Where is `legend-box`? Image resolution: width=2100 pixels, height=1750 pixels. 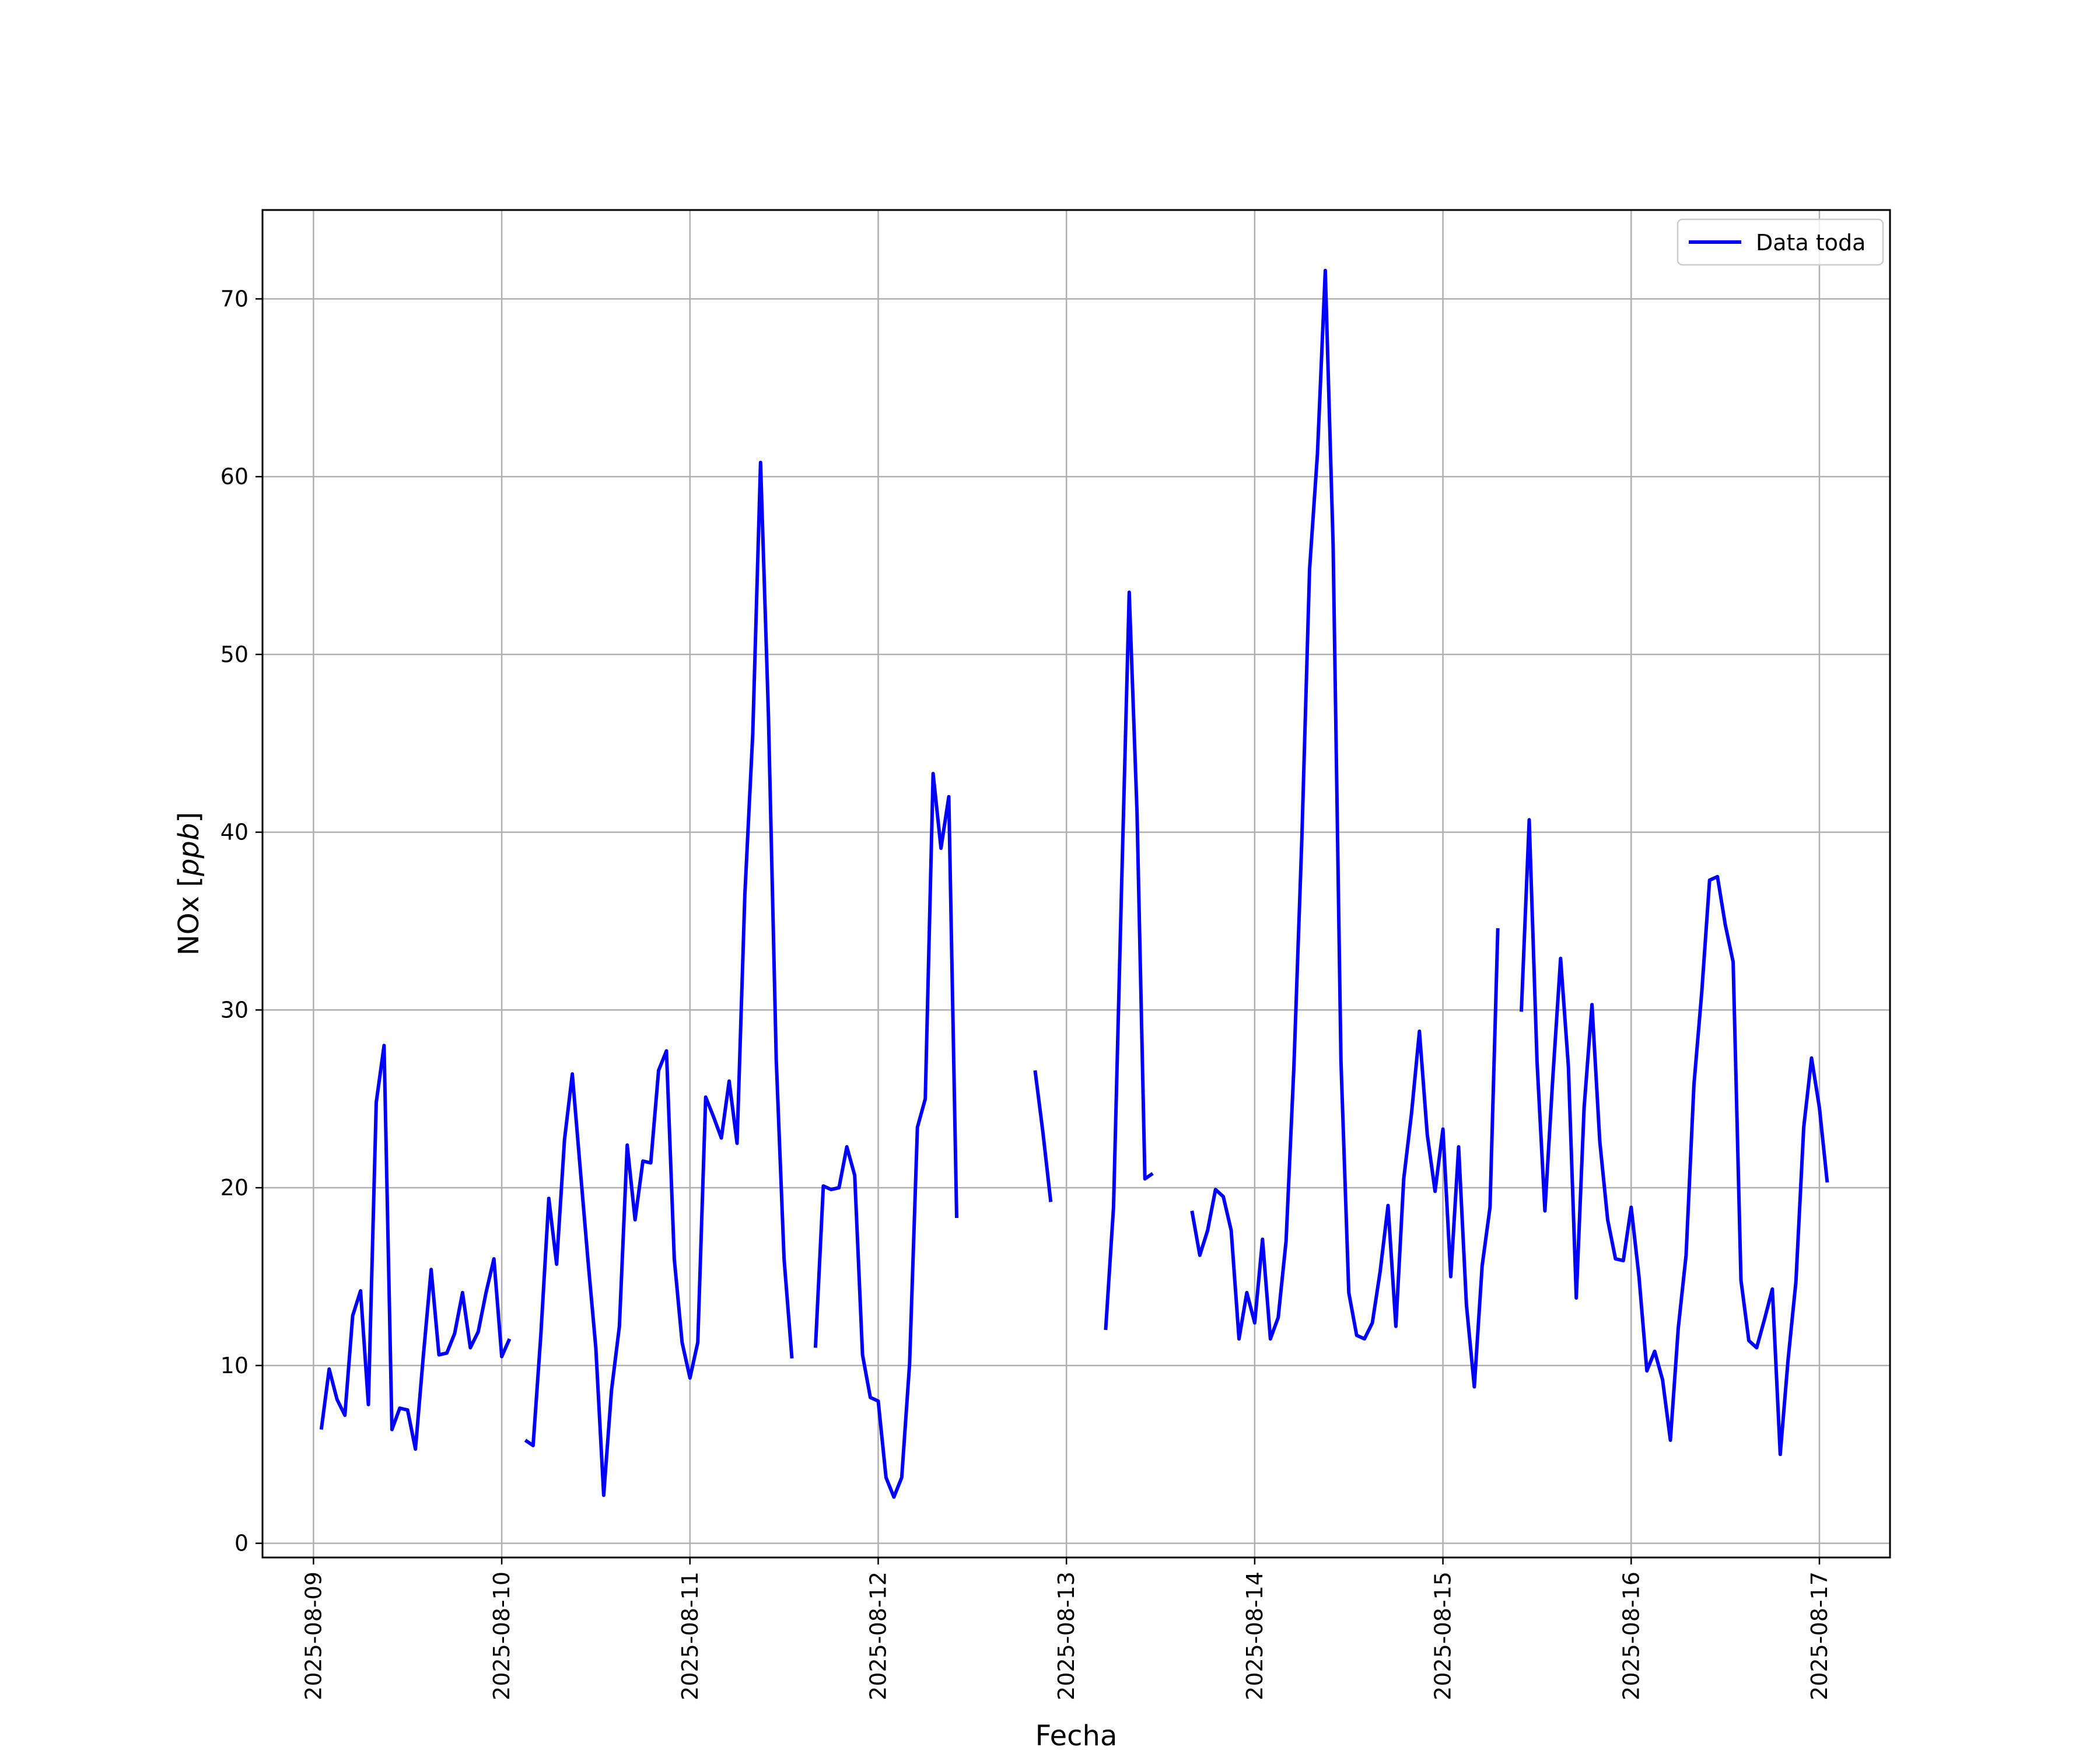
legend-box is located at coordinates (1780, 242).